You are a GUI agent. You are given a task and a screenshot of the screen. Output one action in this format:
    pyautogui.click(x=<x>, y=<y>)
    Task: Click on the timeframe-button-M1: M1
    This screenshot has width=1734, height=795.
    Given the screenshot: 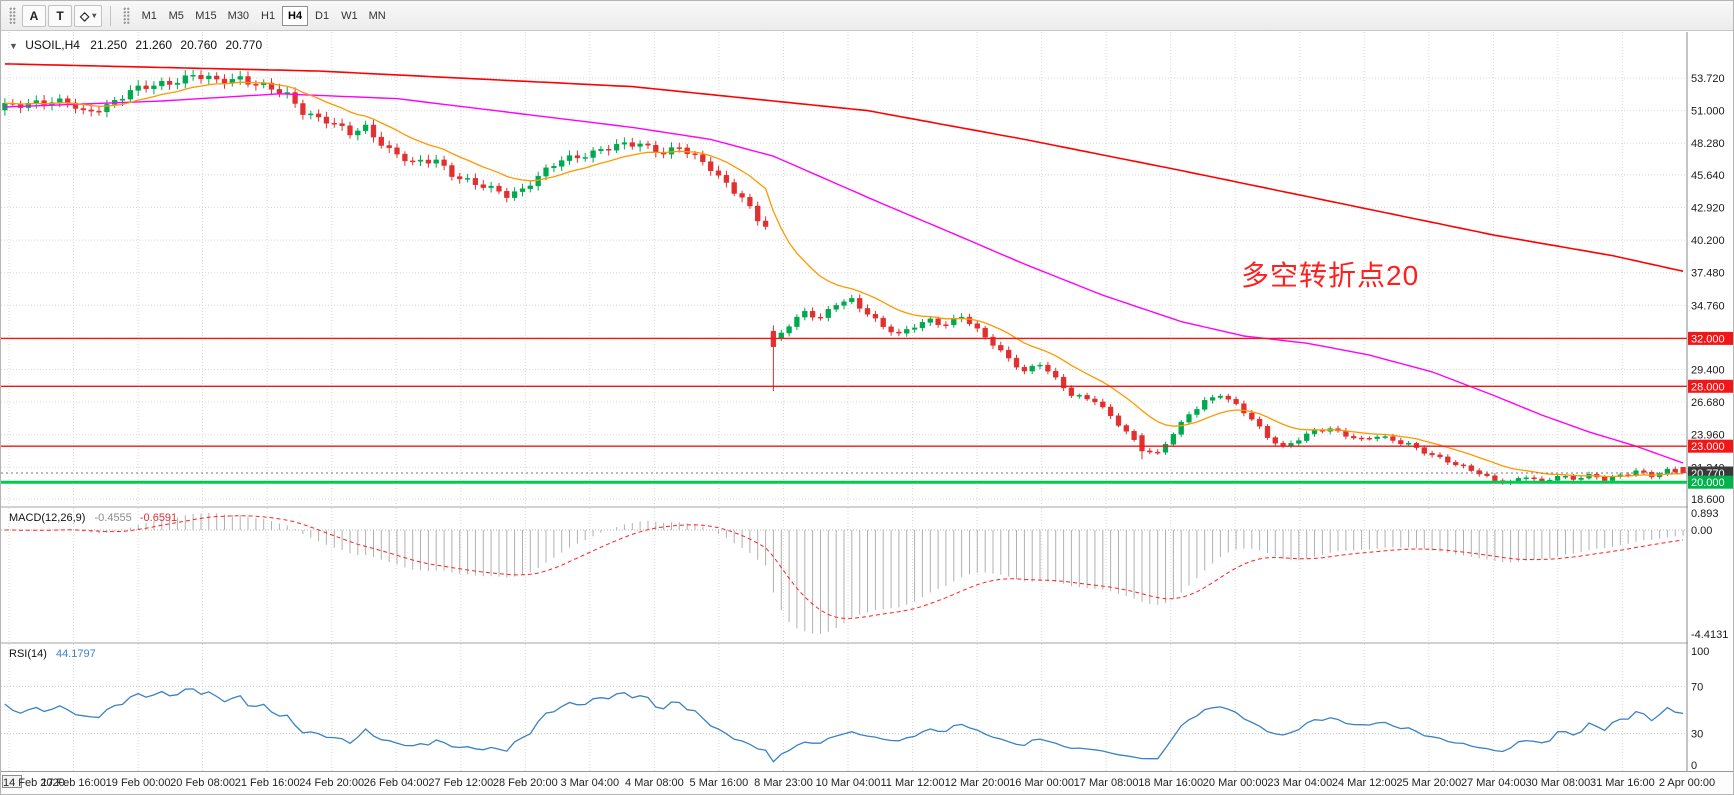 What is the action you would take?
    pyautogui.click(x=149, y=16)
    